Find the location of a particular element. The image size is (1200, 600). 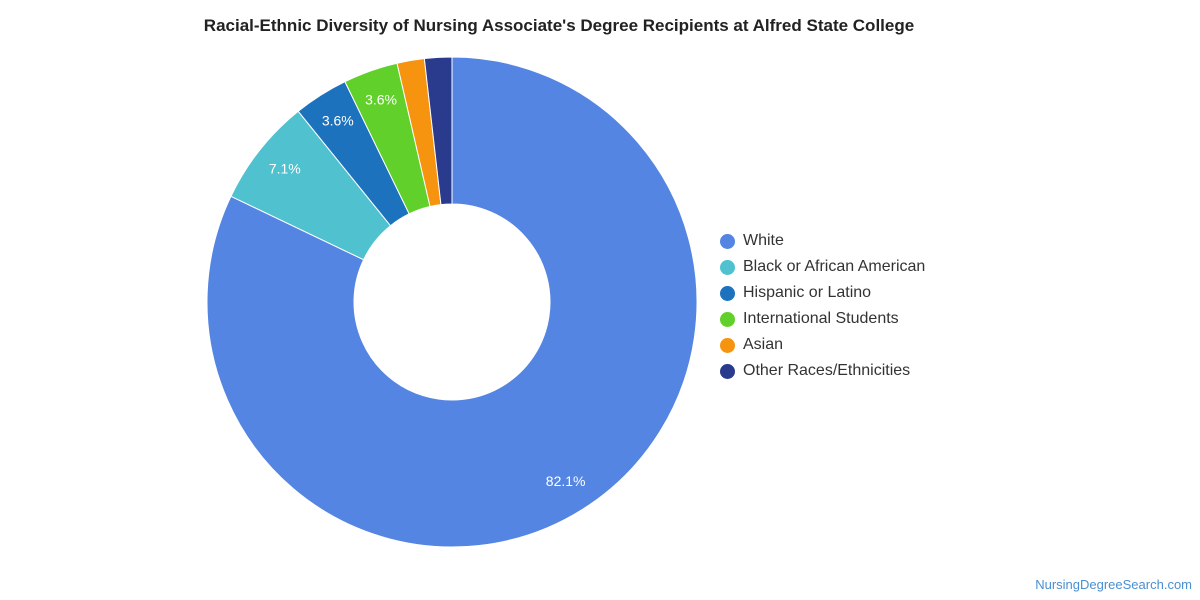

legend-label: Other Races/Ethnicities is located at coordinates (827, 370).